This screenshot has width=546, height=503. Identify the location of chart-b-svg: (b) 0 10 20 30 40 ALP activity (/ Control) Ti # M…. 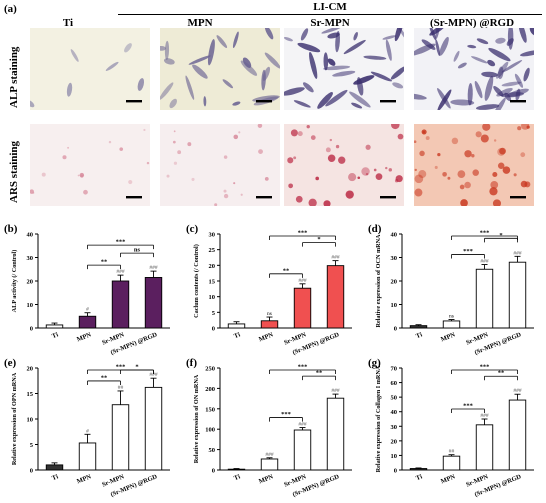
(87, 289).